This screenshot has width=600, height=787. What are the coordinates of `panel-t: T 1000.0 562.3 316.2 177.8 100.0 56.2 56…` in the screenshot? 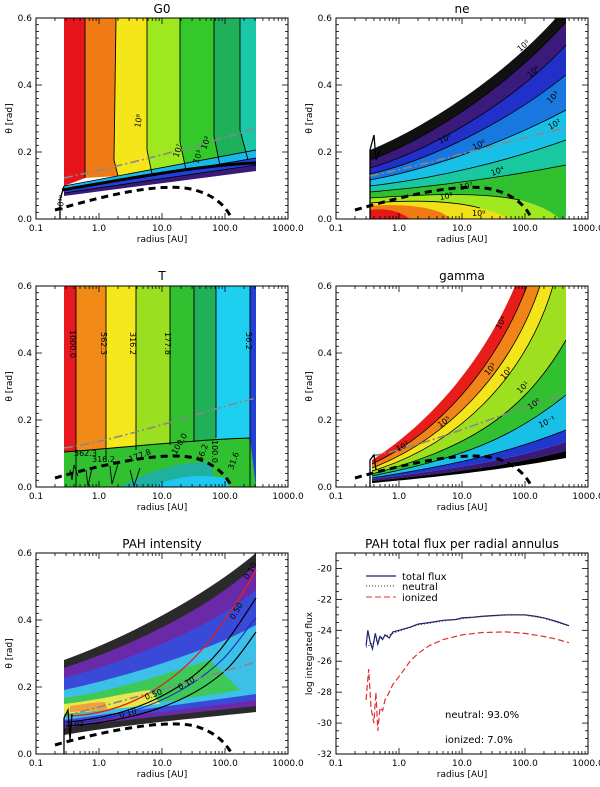 It's located at (155, 378).